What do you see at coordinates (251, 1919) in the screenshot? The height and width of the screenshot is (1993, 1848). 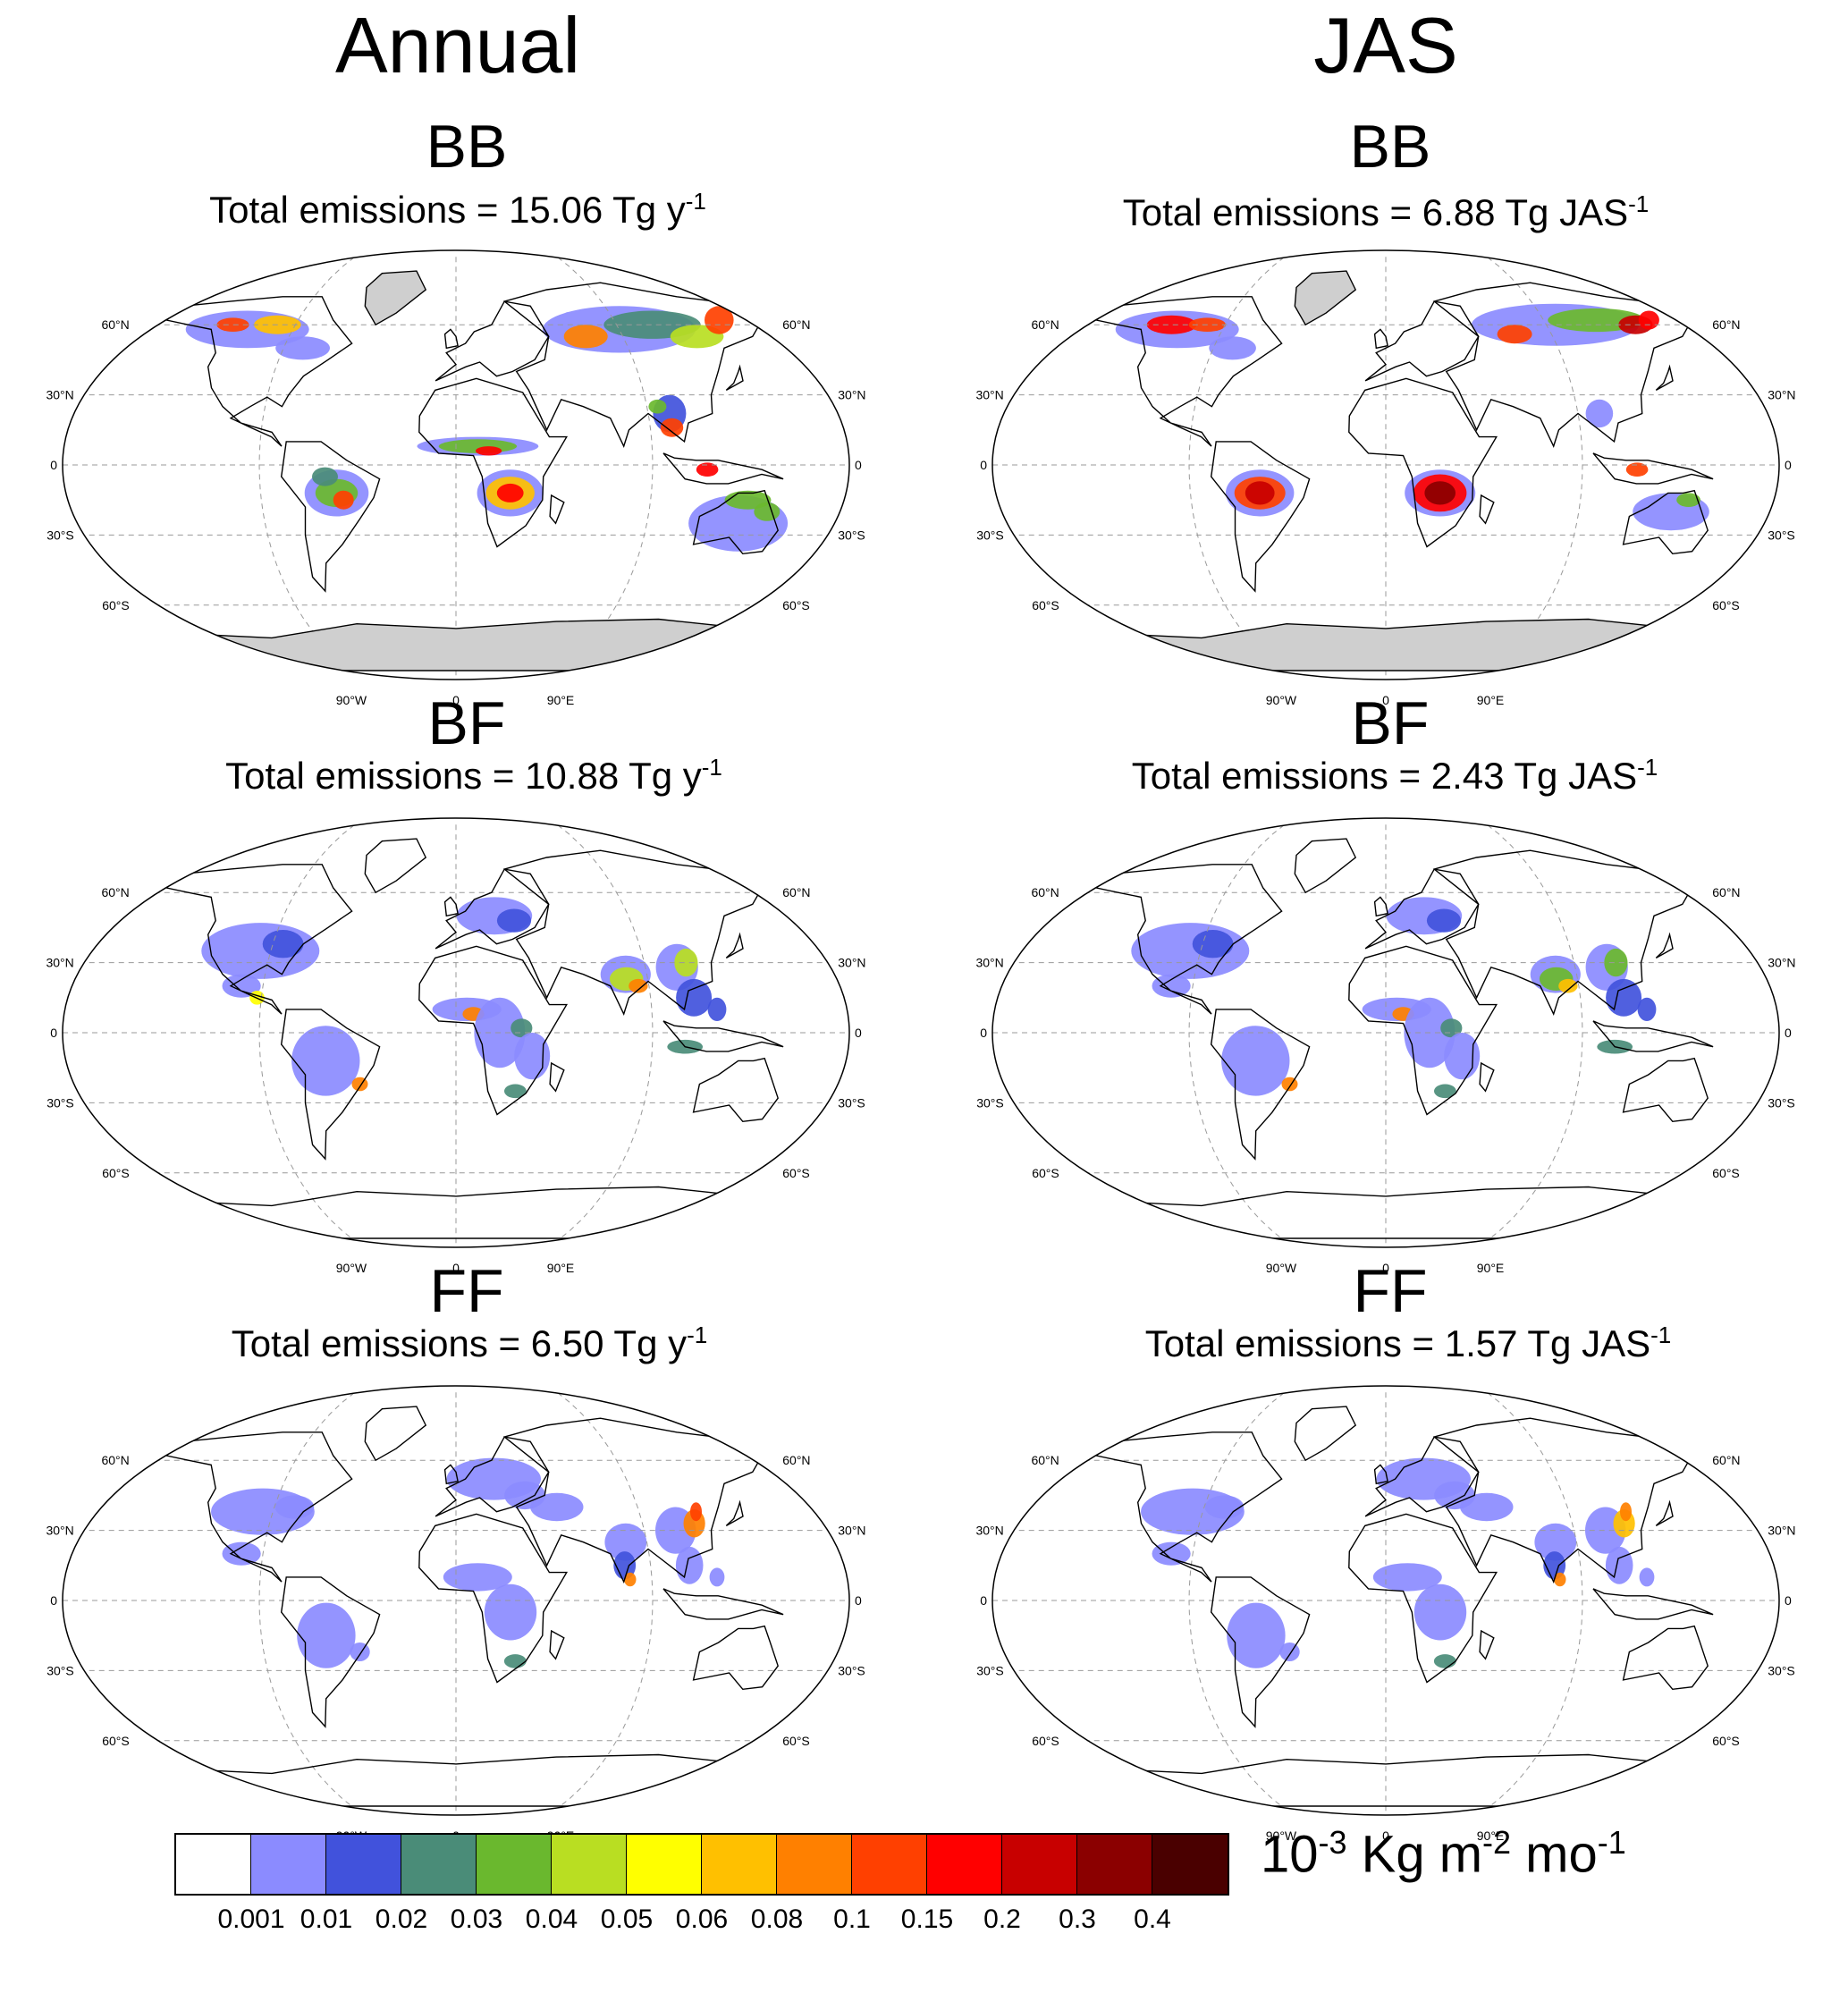 I see `colorbar-tick-label: 0.001` at bounding box center [251, 1919].